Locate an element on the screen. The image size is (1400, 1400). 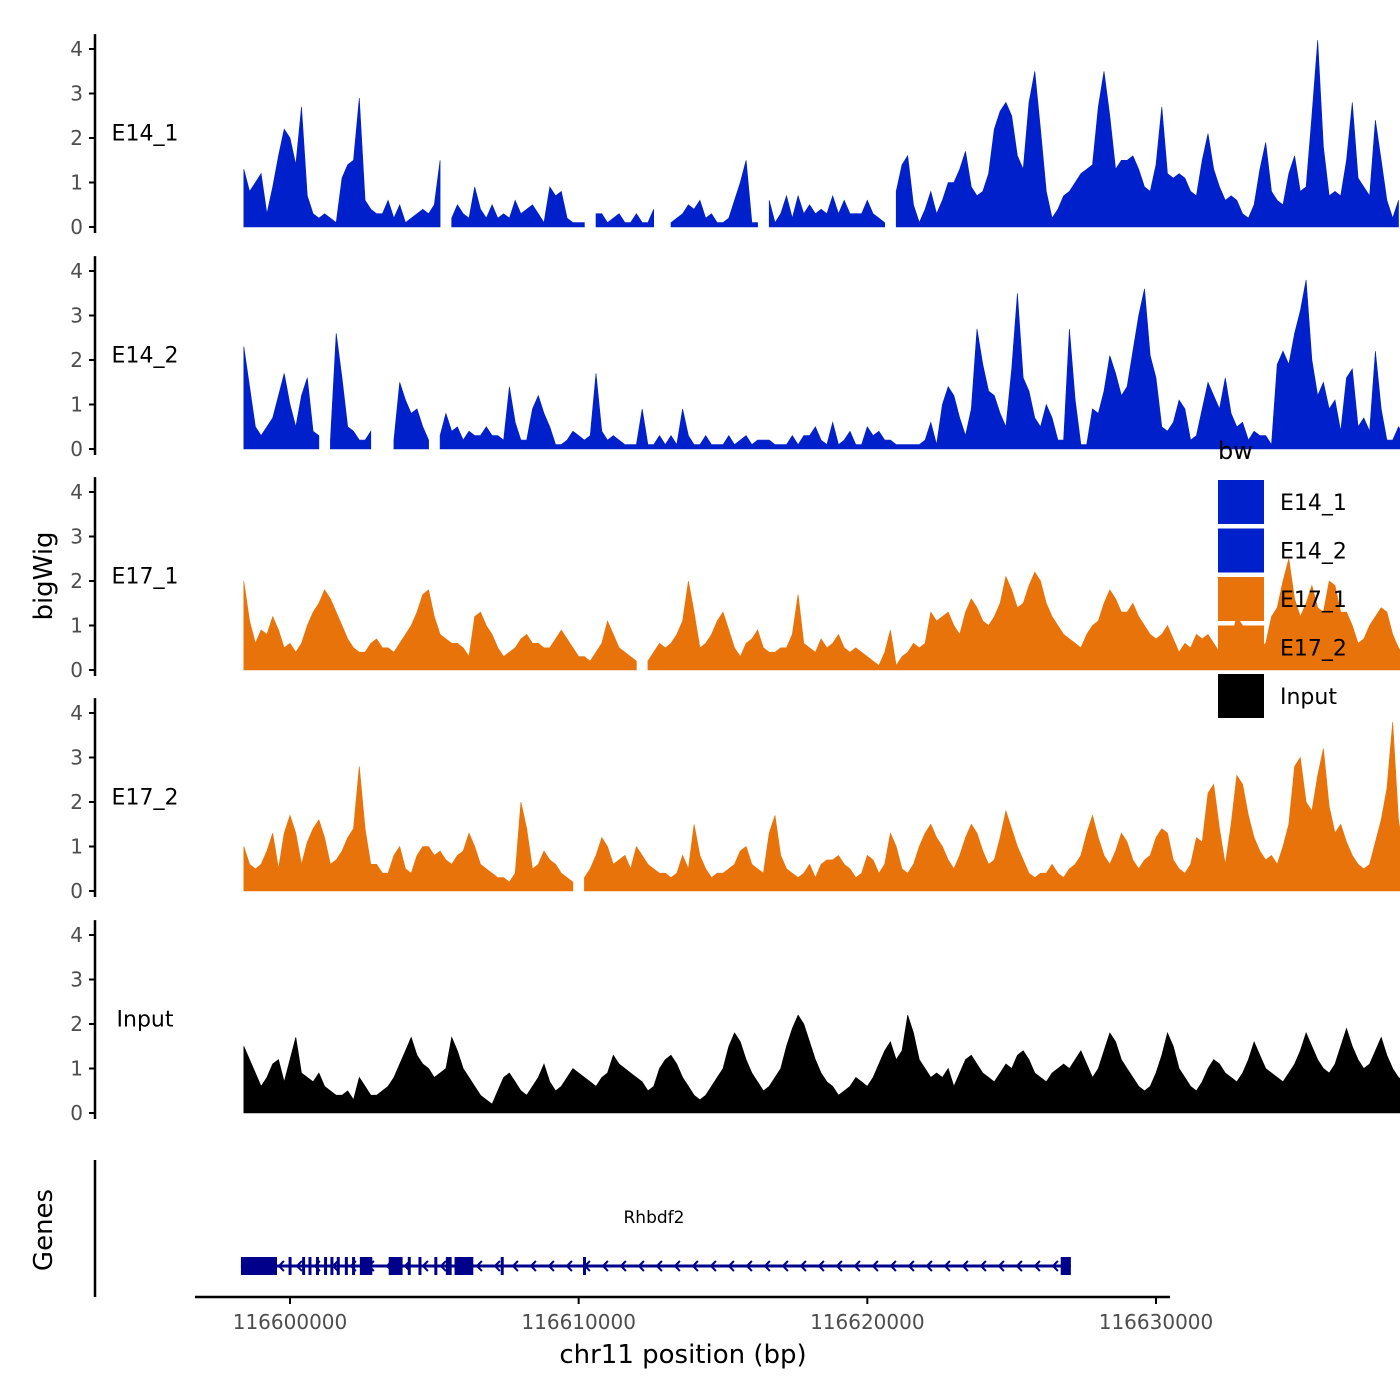
track-label: E14_1 is located at coordinates (145, 134).